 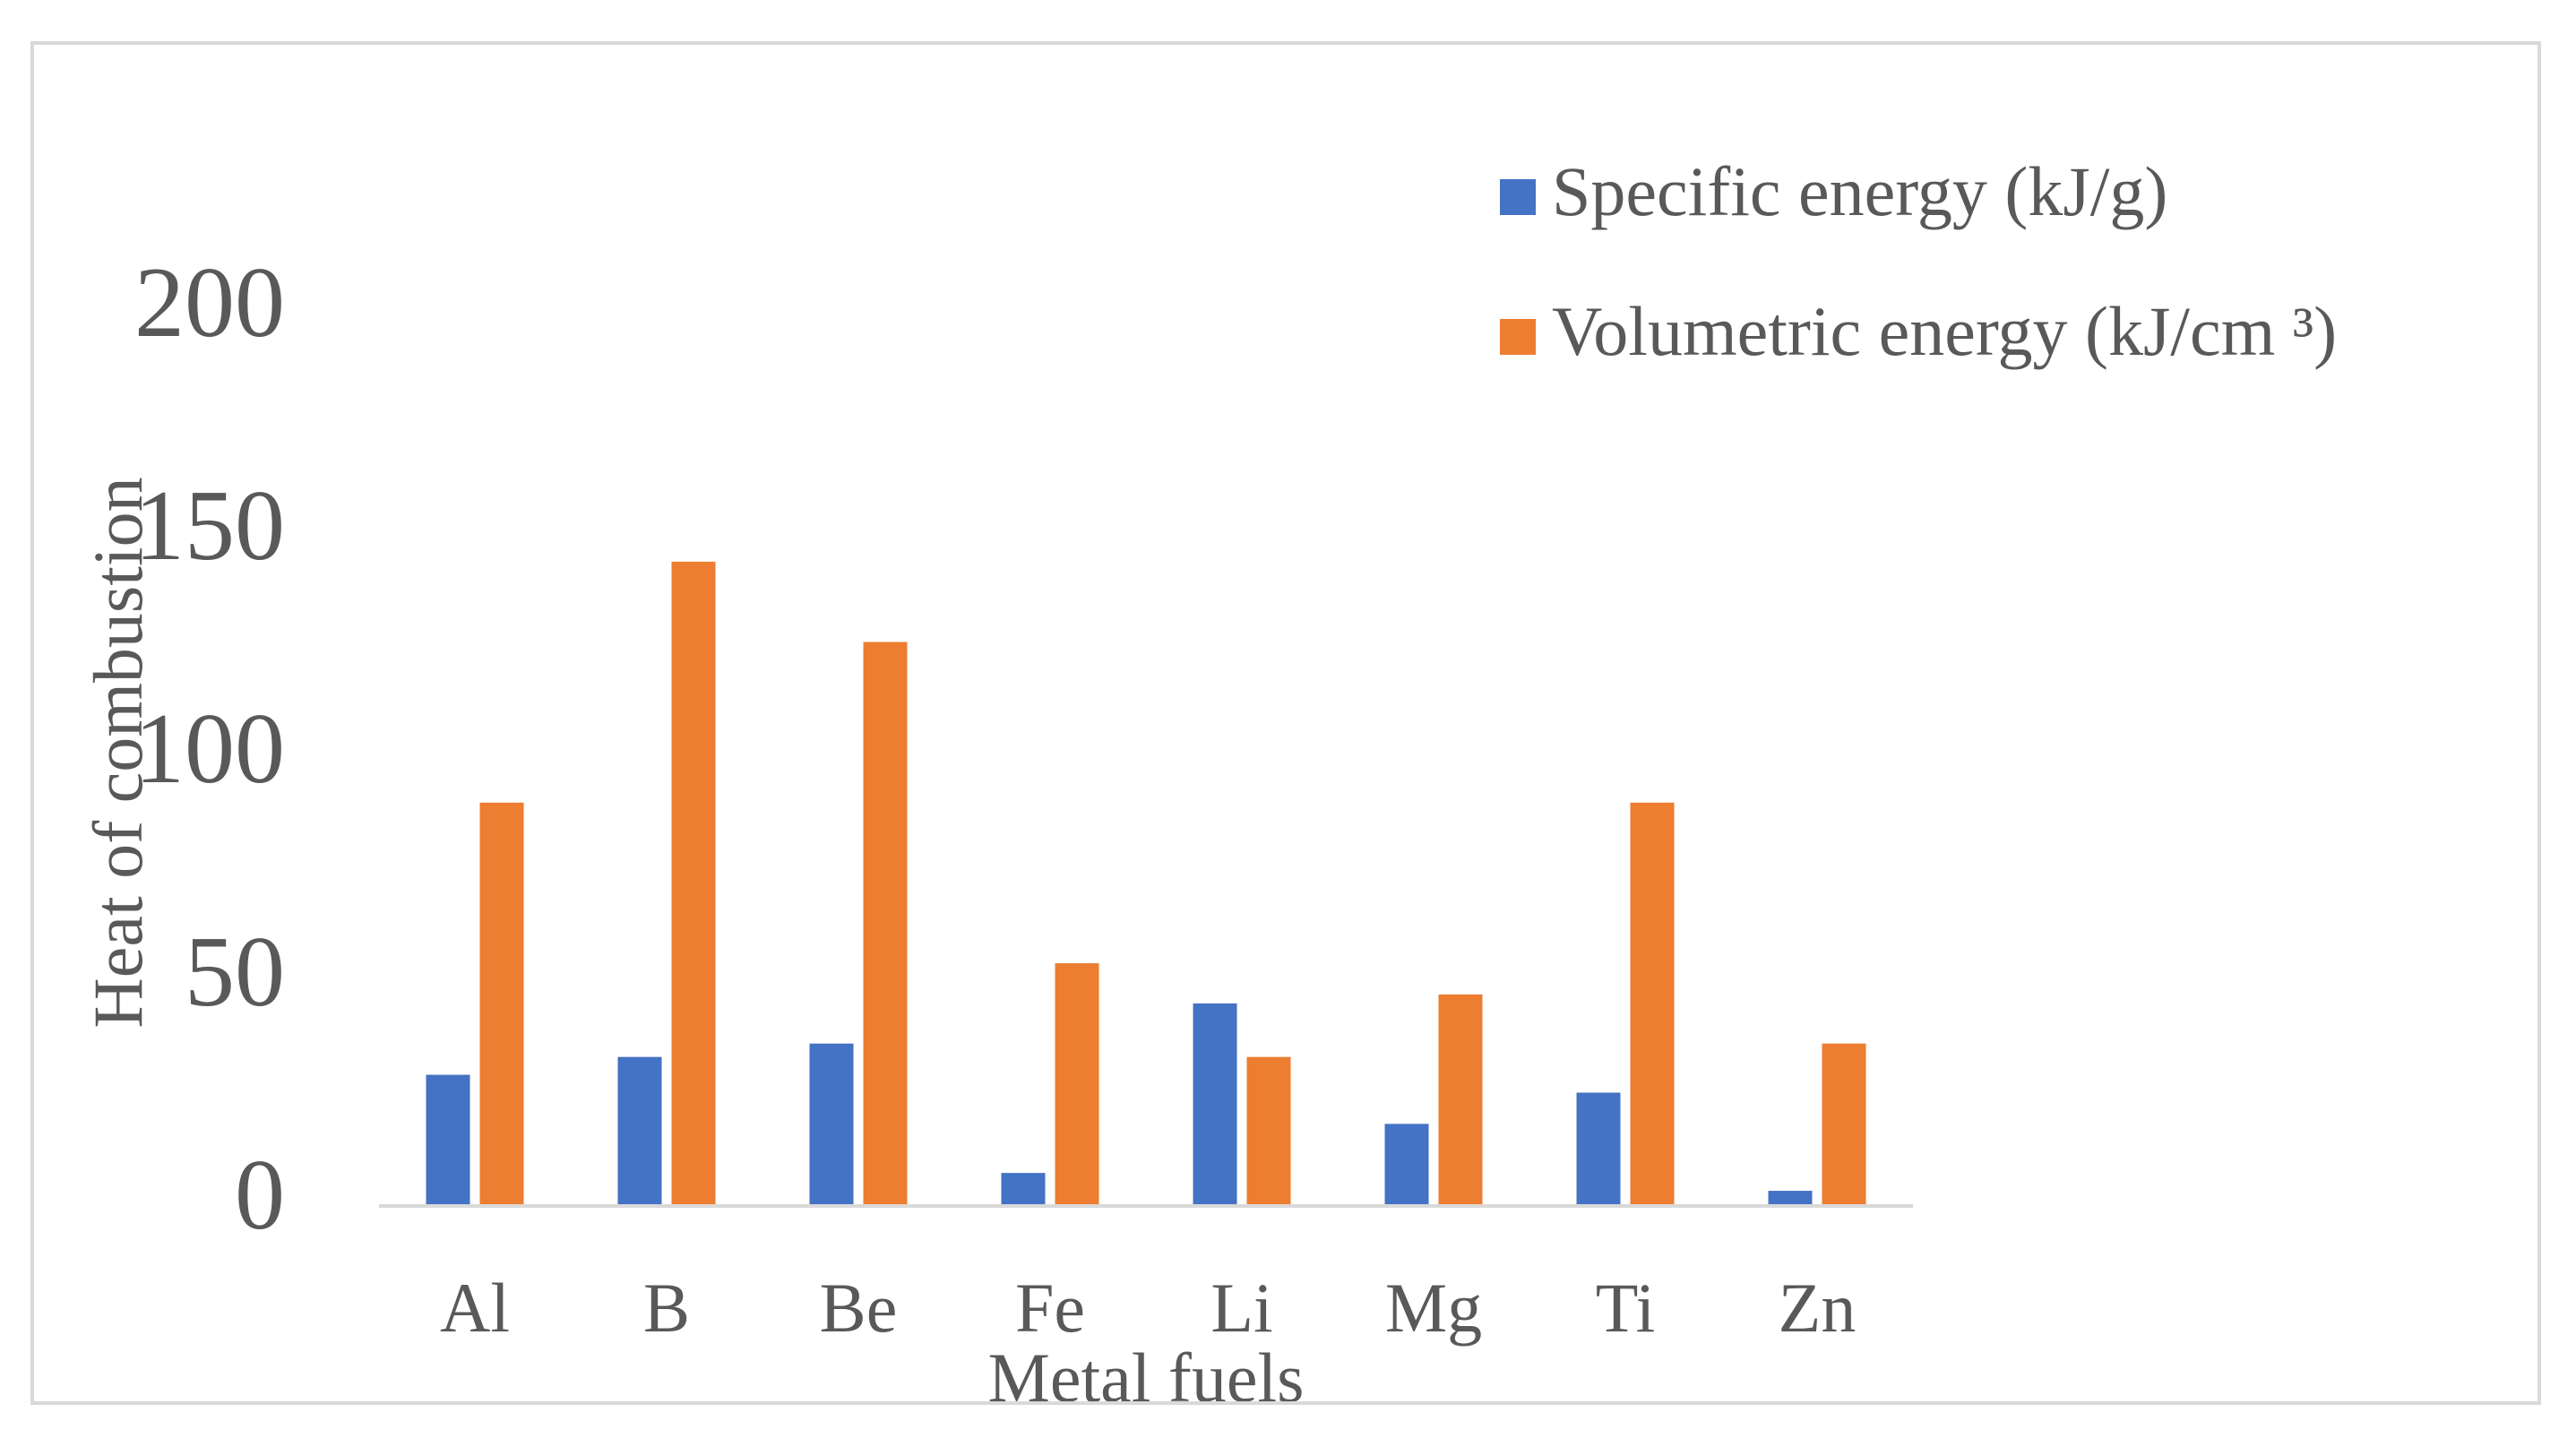 What do you see at coordinates (1406, 1164) in the screenshot?
I see `bar-specific-mg` at bounding box center [1406, 1164].